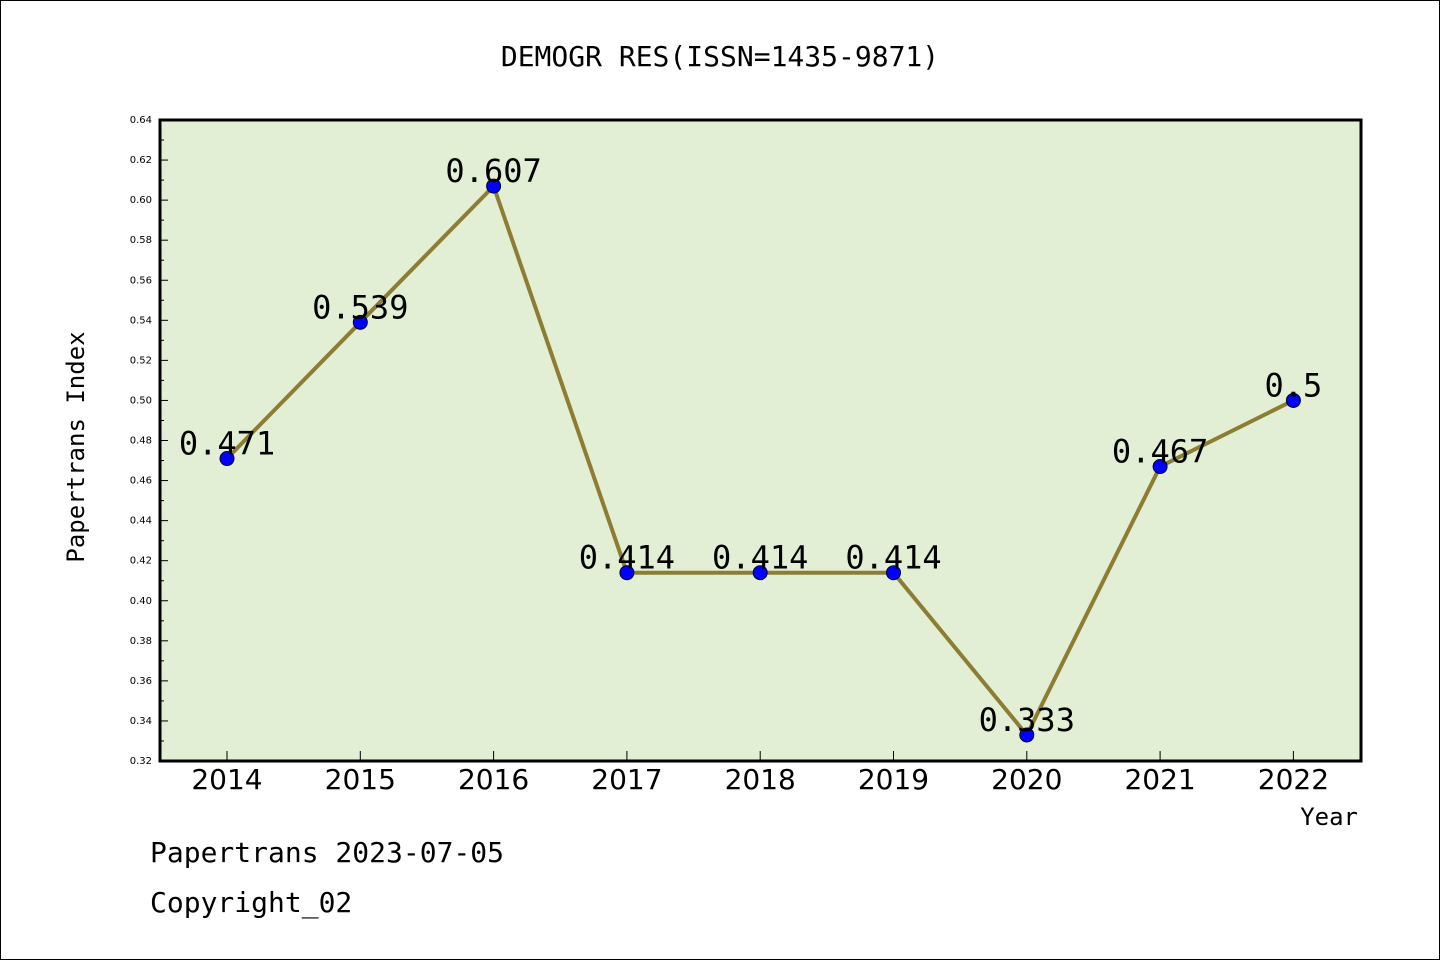  What do you see at coordinates (1293, 779) in the screenshot?
I see `x-tick-label: 2022` at bounding box center [1293, 779].